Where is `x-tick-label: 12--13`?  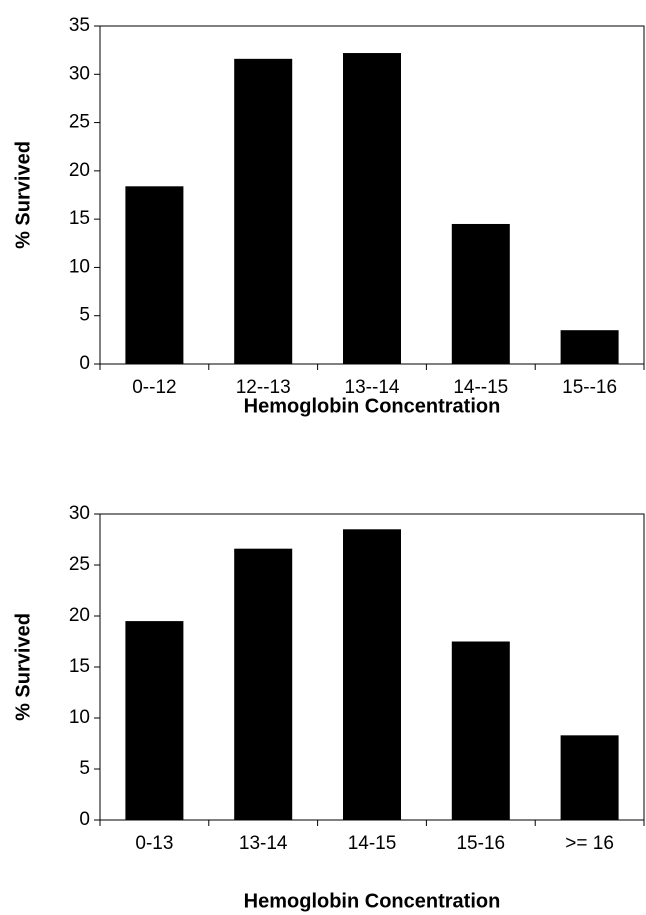 x-tick-label: 12--13 is located at coordinates (263, 387).